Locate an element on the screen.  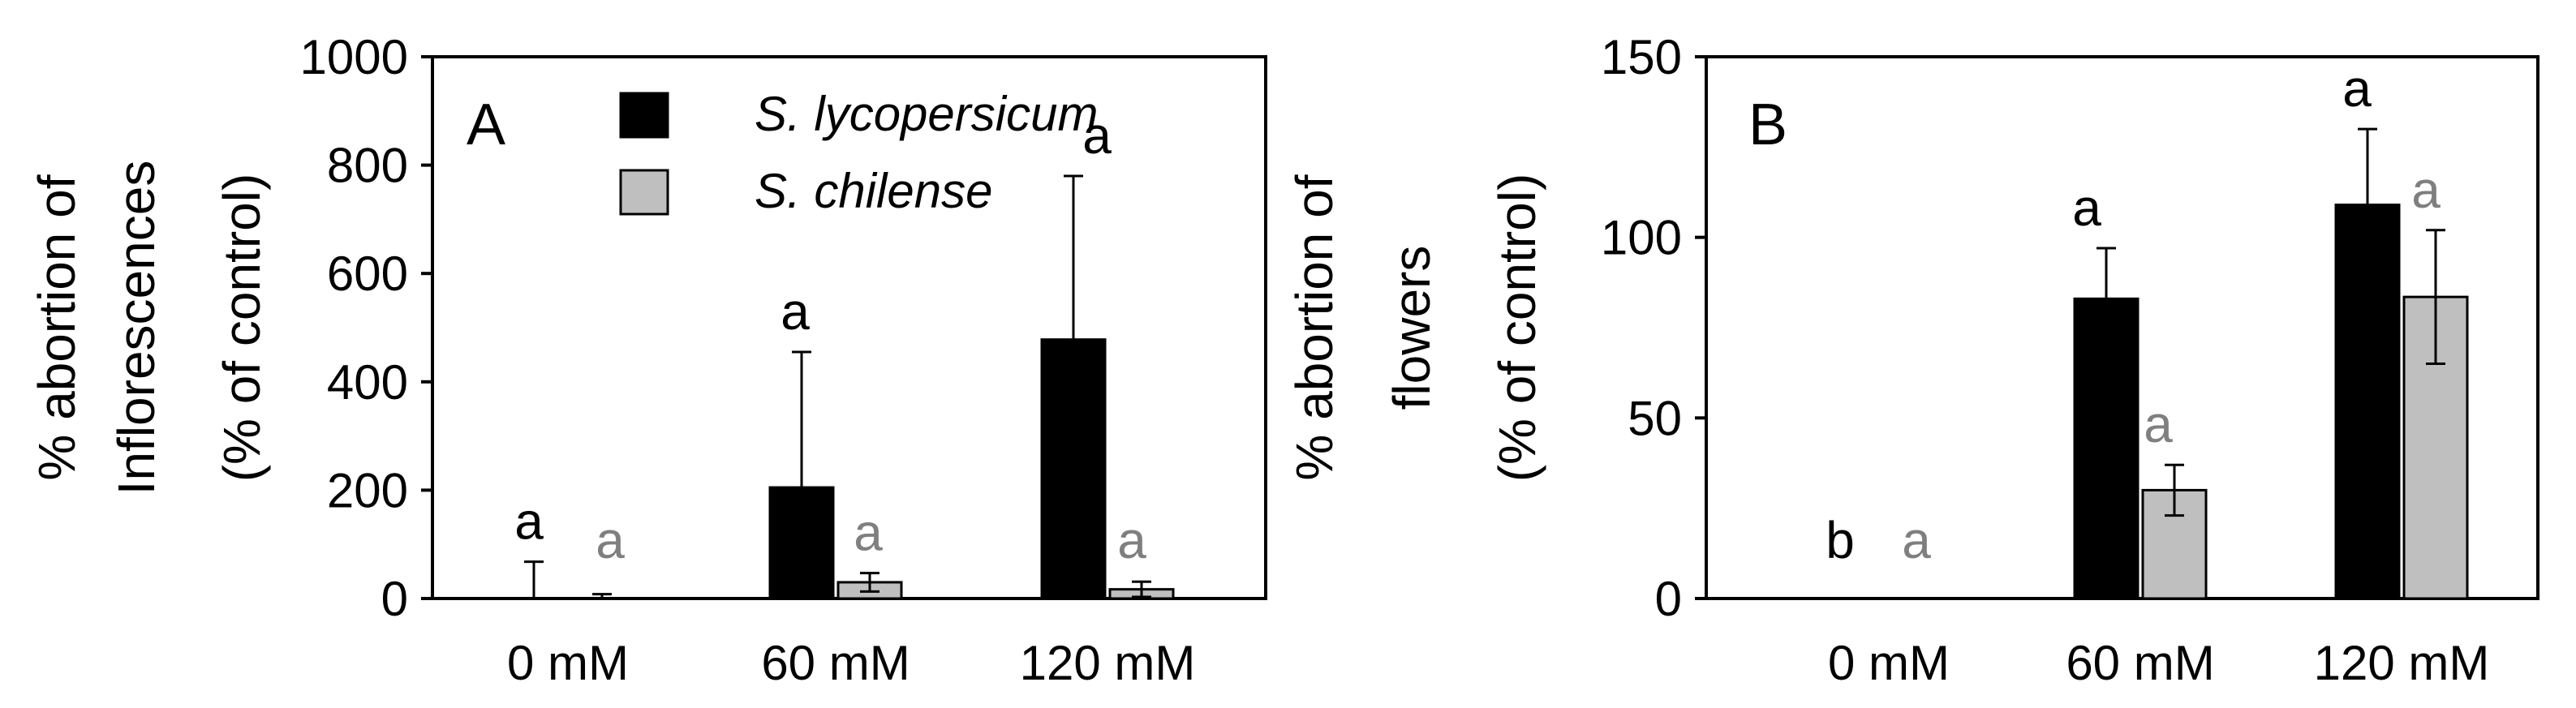
panel-letter: A is located at coordinates (486, 124).